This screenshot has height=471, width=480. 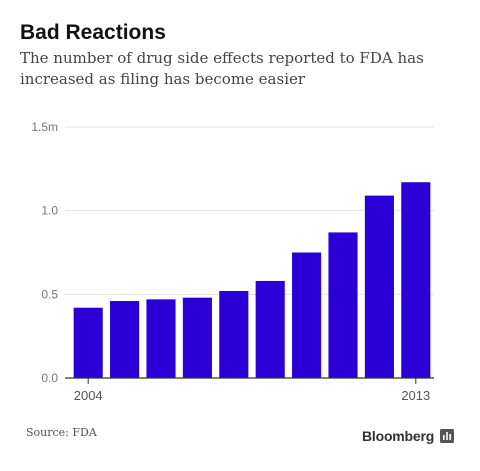 I want to click on bar-2012, so click(x=379, y=286).